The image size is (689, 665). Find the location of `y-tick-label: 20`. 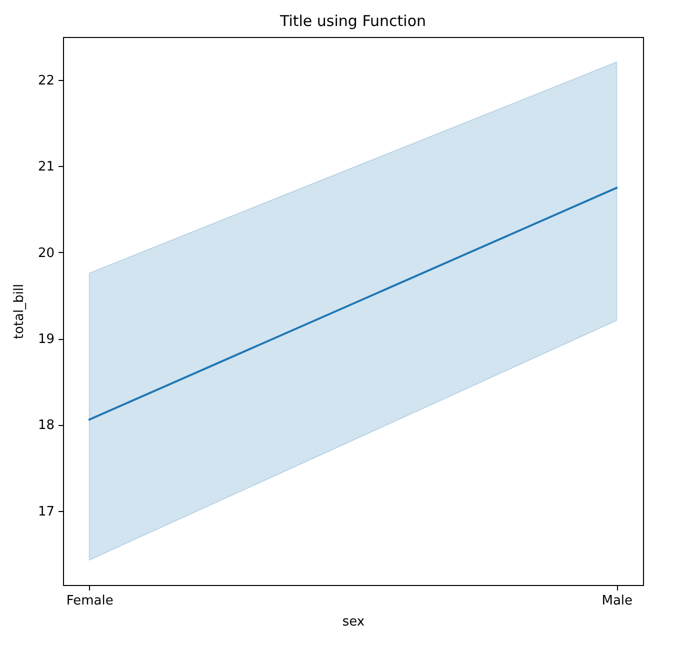

y-tick-label: 20 is located at coordinates (46, 253).